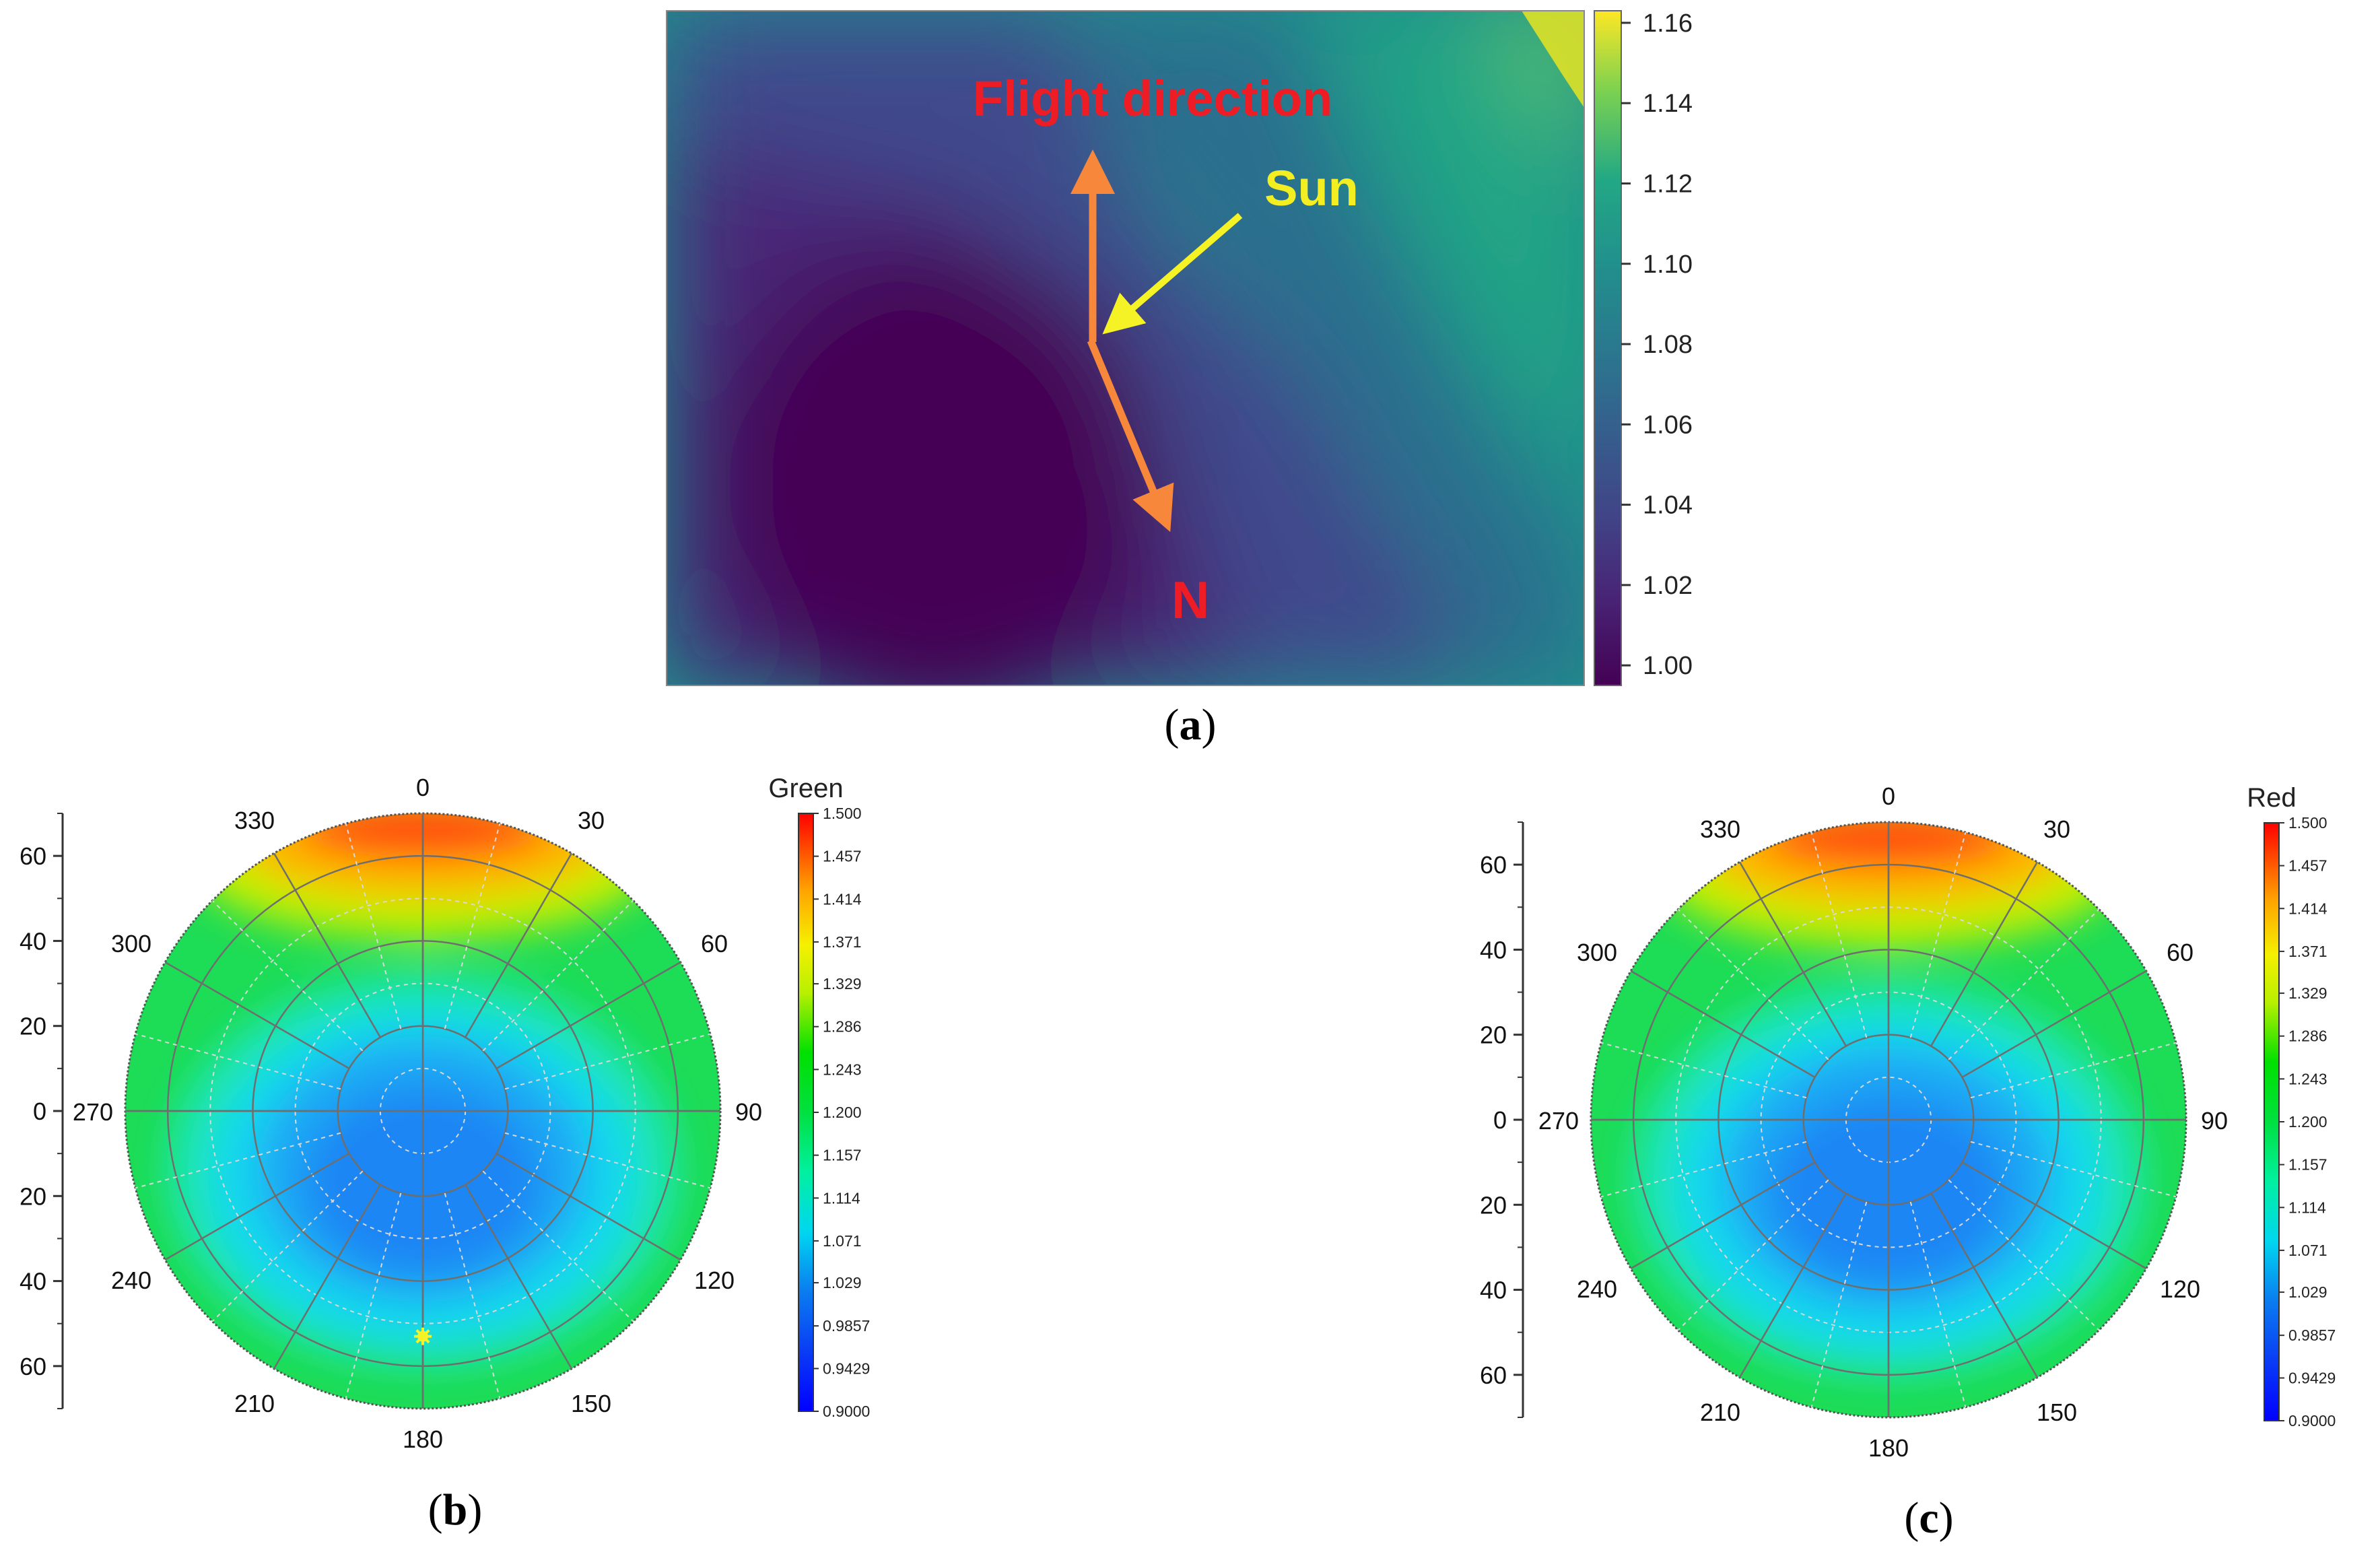 This screenshot has height=1550, width=2380. Describe the element at coordinates (423, 1439) in the screenshot. I see `panel-b-azimuth-label: 180` at that location.